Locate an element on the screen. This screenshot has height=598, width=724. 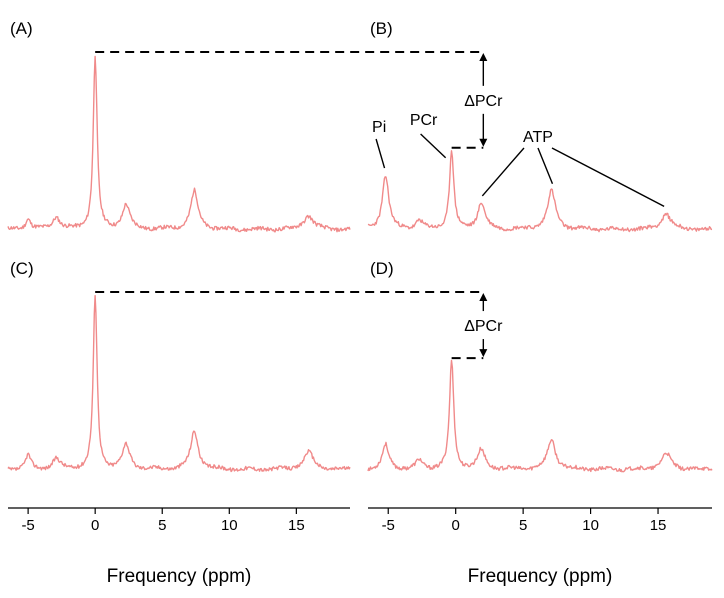
x-axis-2: -5 0 5 10 15 Frequency (ppm) is located at coordinates (540, 547).